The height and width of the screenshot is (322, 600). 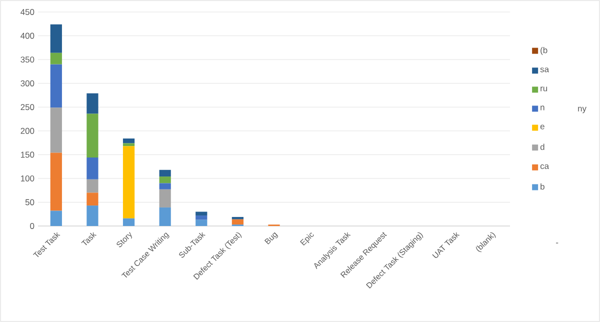 What do you see at coordinates (27, 107) in the screenshot?
I see `y-tick-label: 250` at bounding box center [27, 107].